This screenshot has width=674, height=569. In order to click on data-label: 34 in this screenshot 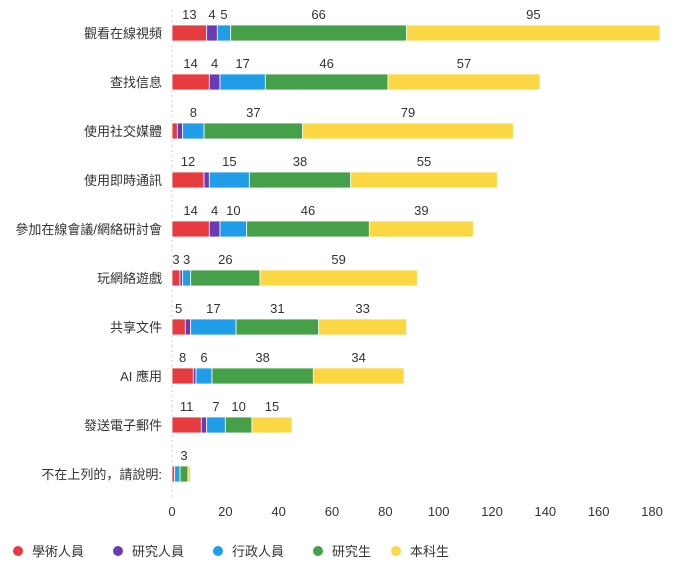, I will do `click(358, 357)`.